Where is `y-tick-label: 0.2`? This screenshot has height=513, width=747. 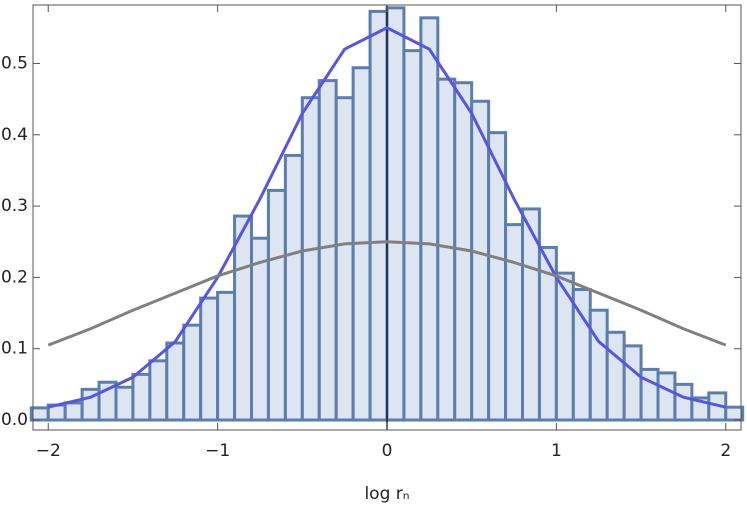
y-tick-label: 0.2 is located at coordinates (14, 277).